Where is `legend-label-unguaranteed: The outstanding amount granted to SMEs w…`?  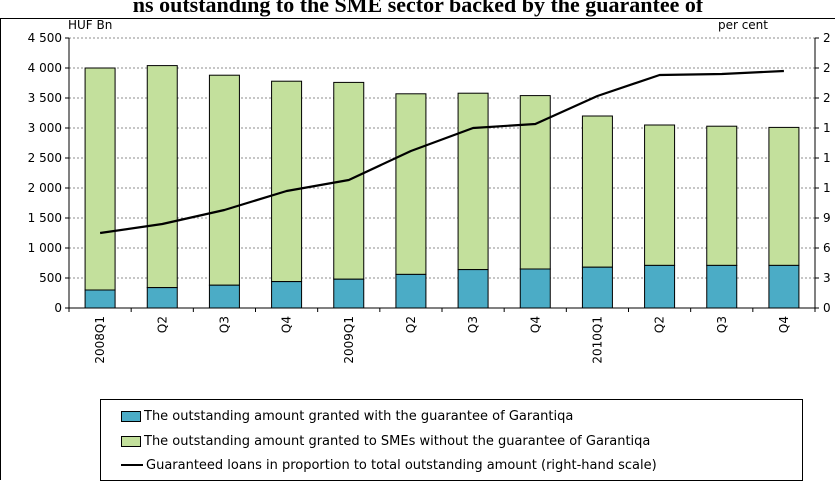 legend-label-unguaranteed: The outstanding amount granted to SMEs w… is located at coordinates (397, 441).